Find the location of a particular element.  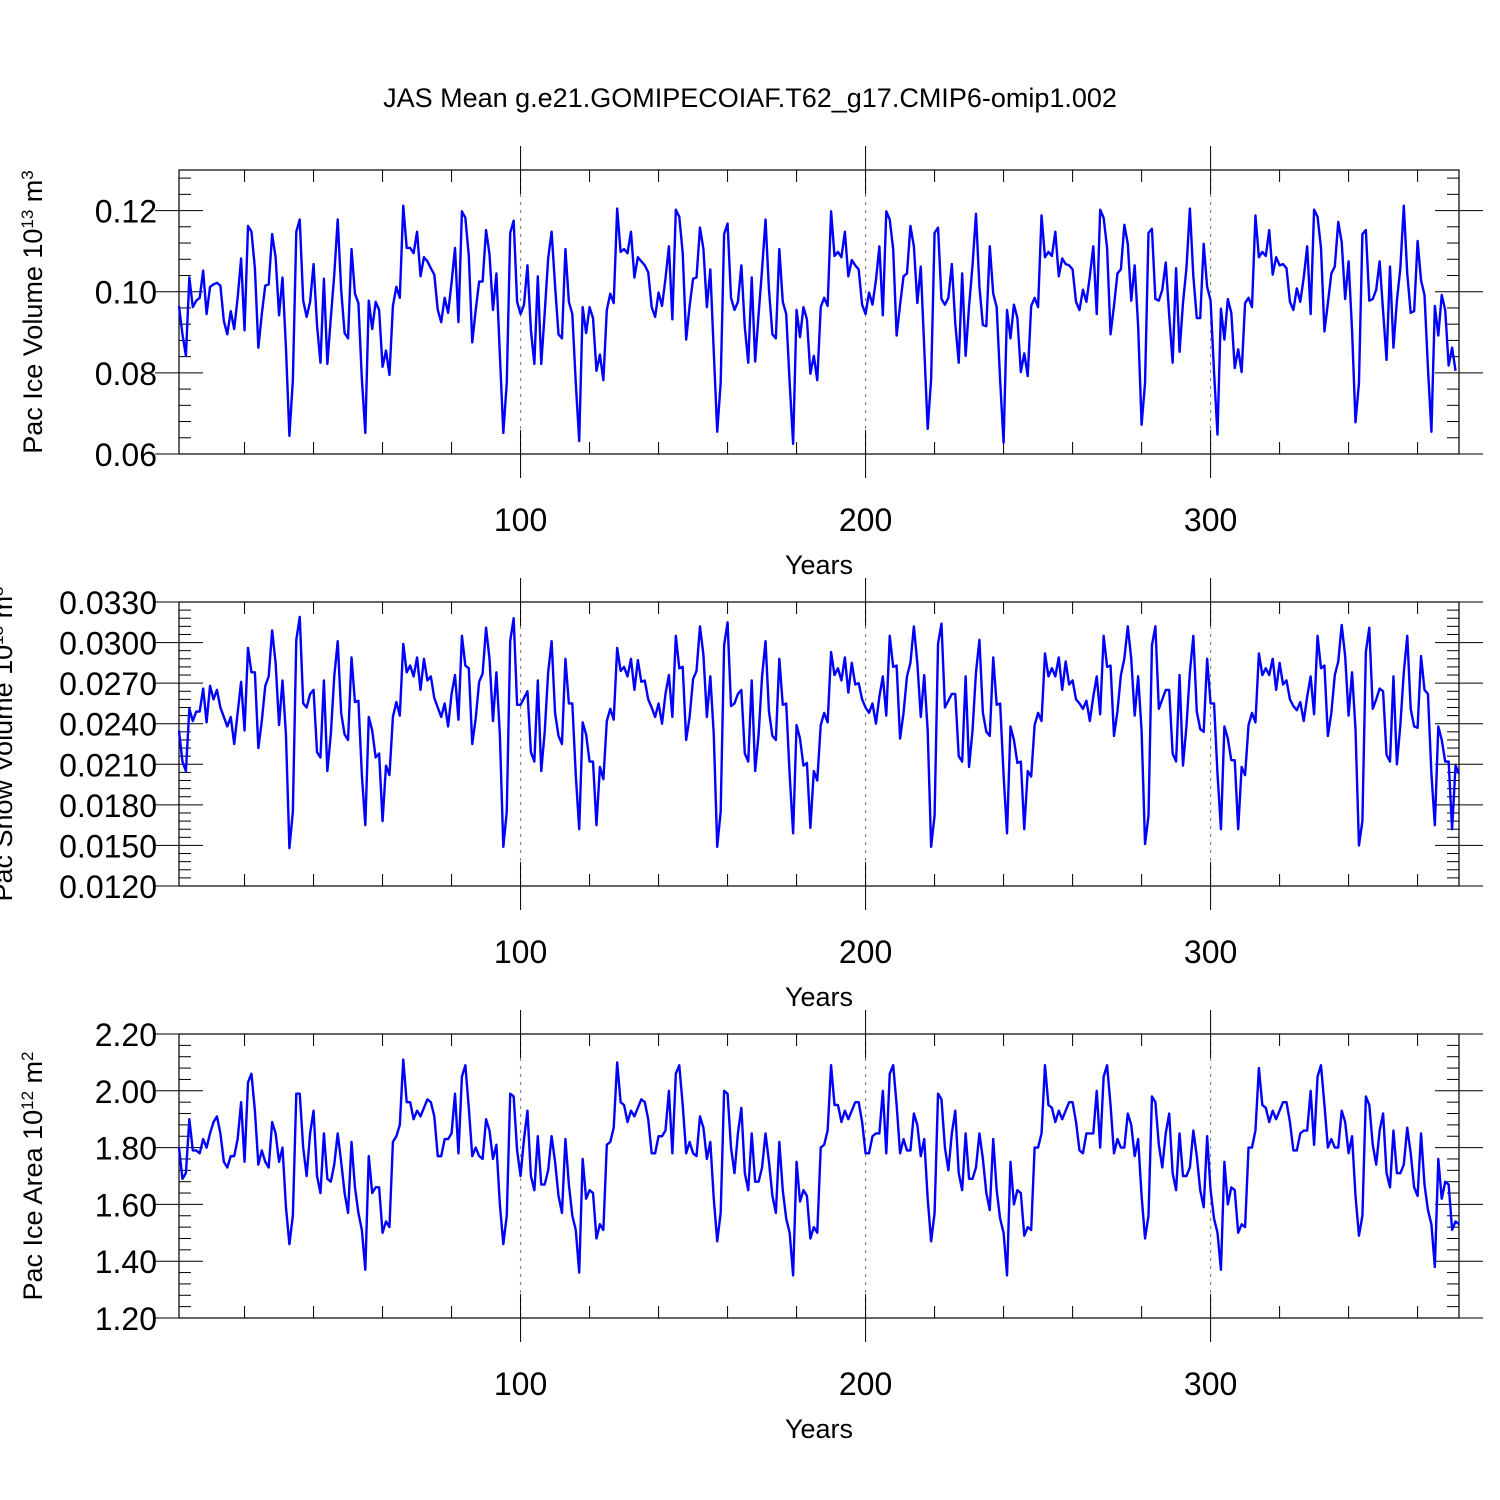

y-tick-label: 0.0120 is located at coordinates (108, 887).